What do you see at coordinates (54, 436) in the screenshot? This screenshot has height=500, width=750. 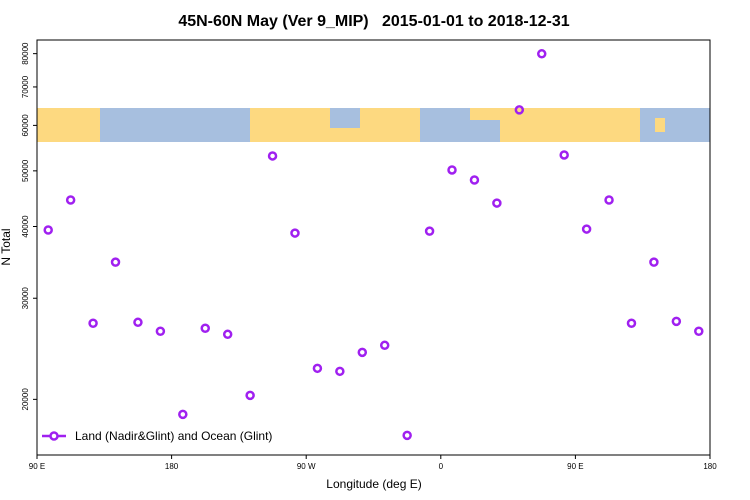 I see `legend-marker` at bounding box center [54, 436].